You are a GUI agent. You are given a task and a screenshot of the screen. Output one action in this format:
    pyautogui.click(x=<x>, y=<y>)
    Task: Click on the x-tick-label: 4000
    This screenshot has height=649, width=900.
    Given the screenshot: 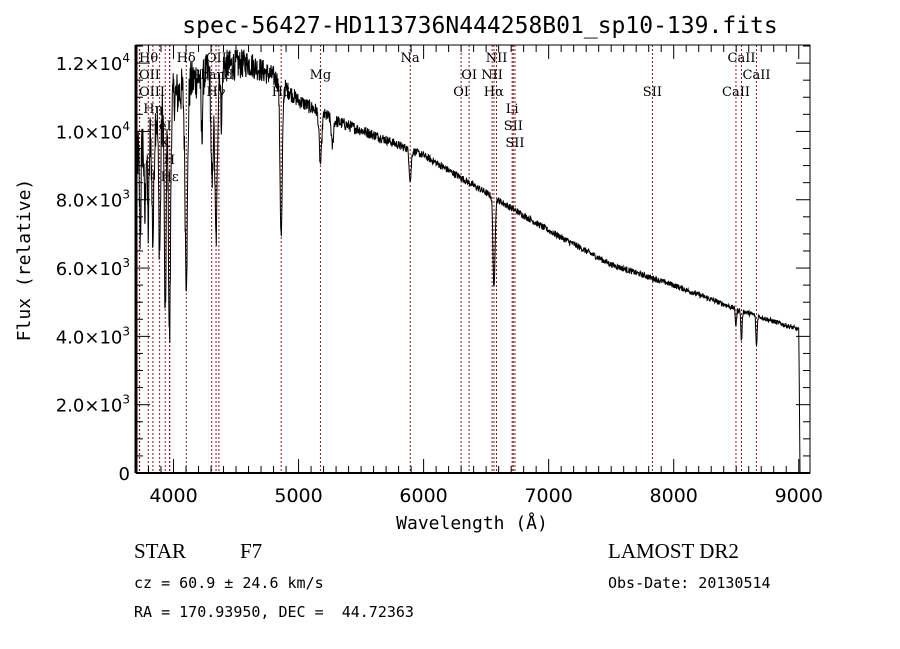 What is the action you would take?
    pyautogui.click(x=173, y=496)
    